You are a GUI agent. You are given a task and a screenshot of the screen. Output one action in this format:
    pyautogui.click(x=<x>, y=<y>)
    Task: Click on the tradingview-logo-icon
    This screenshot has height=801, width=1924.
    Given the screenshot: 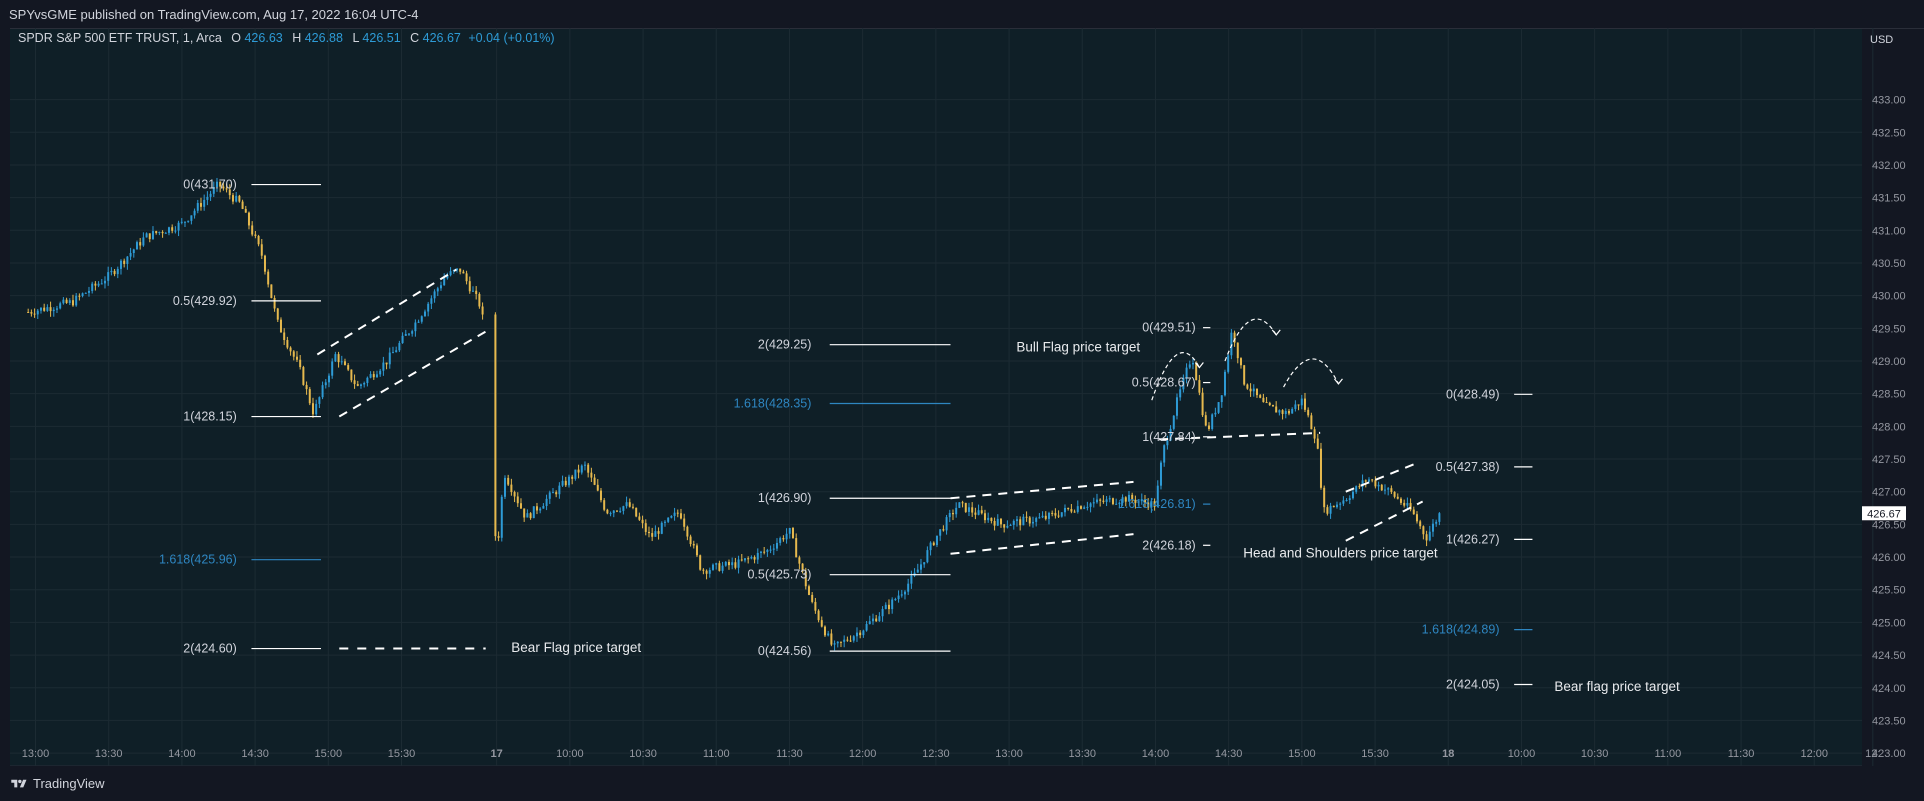 What is the action you would take?
    pyautogui.click(x=19, y=783)
    